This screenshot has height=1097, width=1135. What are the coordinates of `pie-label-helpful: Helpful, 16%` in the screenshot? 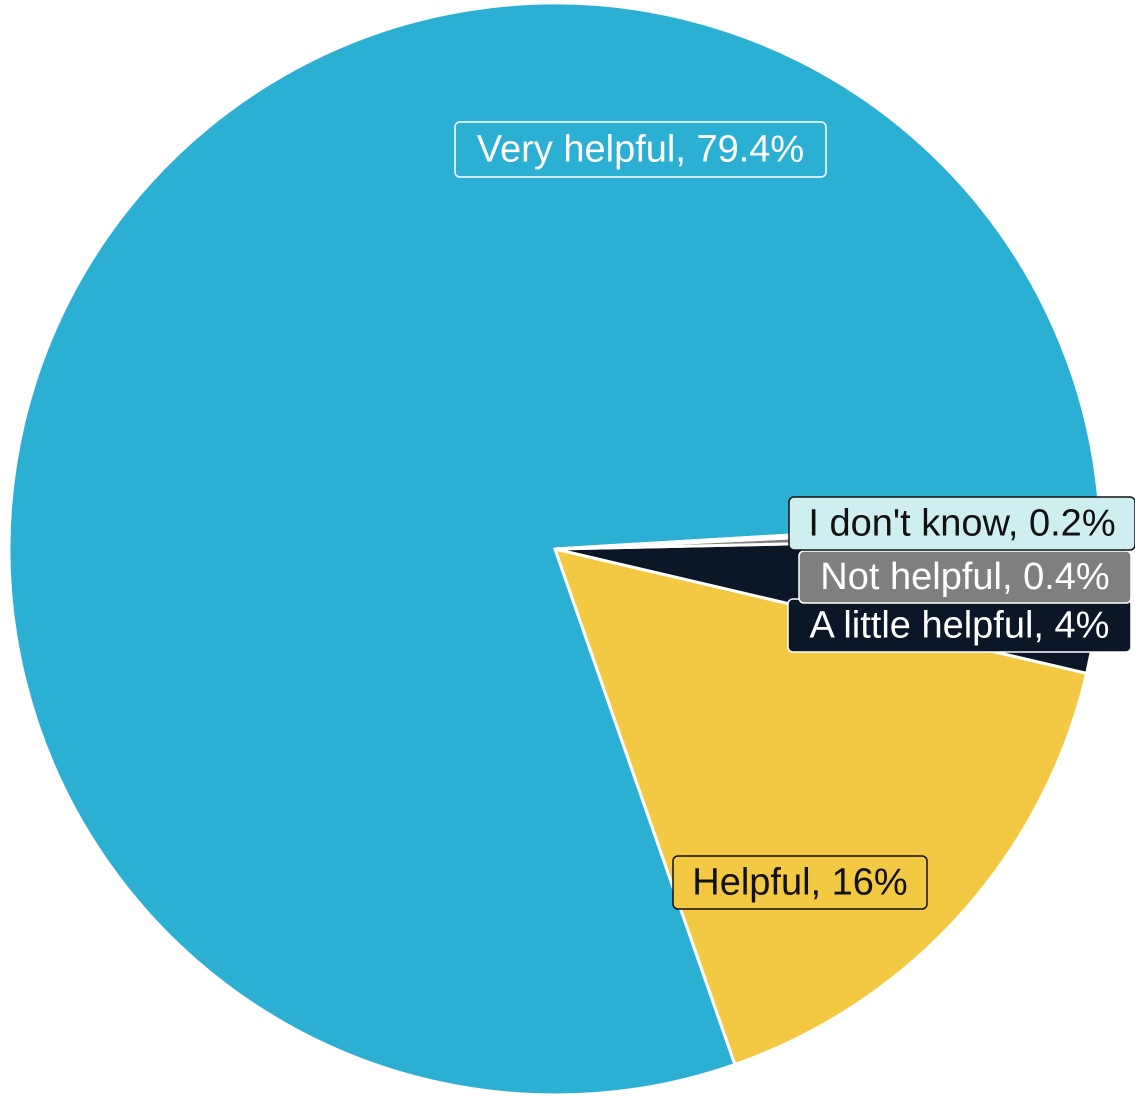 It's located at (800, 882).